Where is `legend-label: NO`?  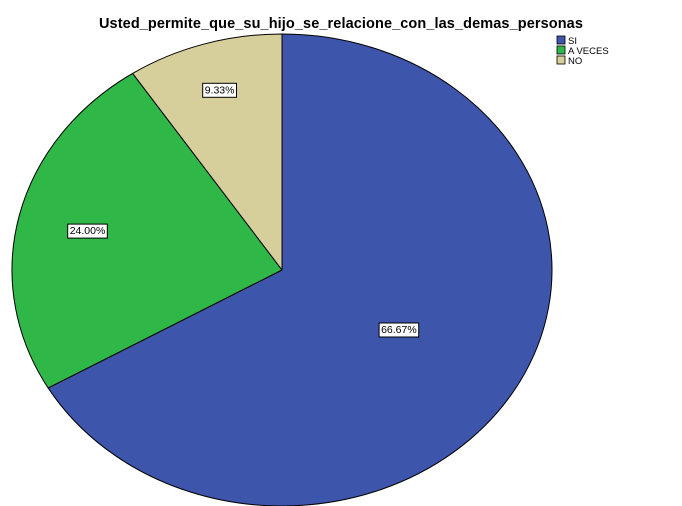 legend-label: NO is located at coordinates (575, 61).